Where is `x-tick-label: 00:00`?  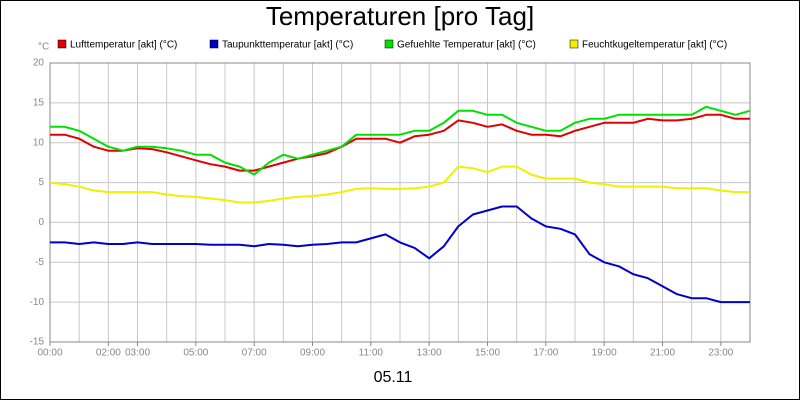 x-tick-label: 00:00 is located at coordinates (49, 353).